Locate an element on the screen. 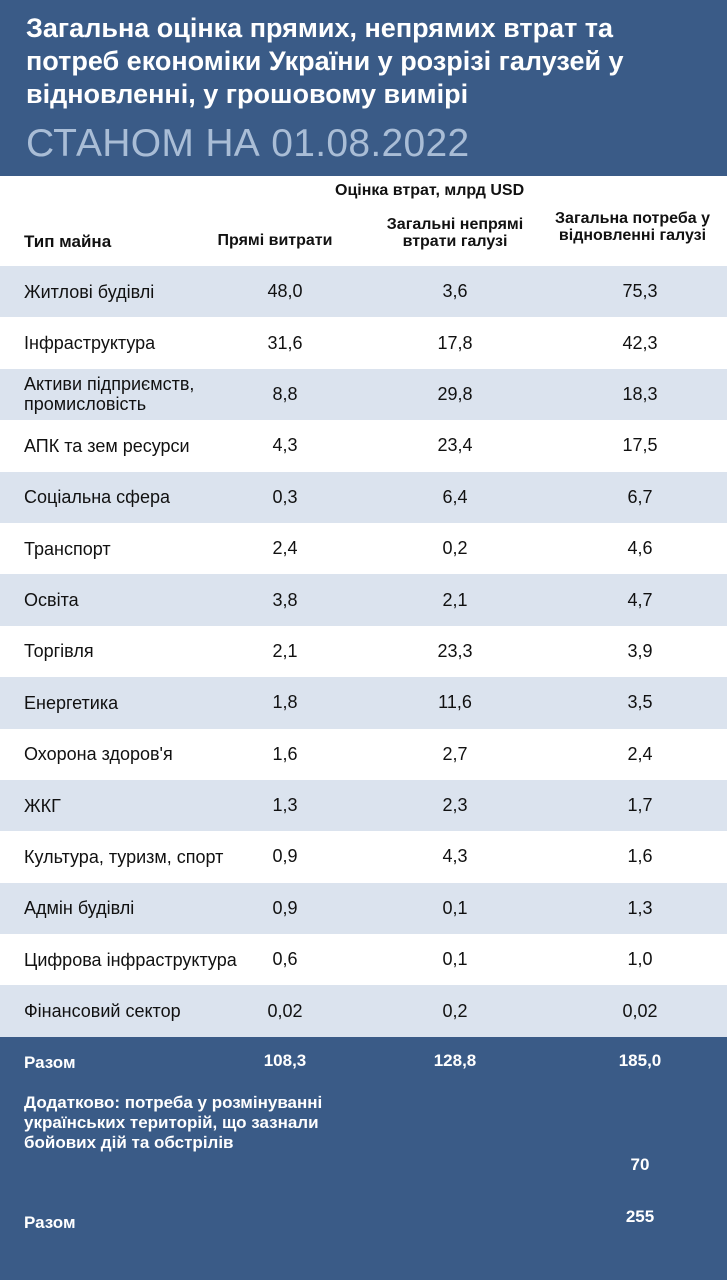 Image resolution: width=727 pixels, height=1280 pixels. row-need: 1,0 is located at coordinates (640, 959).